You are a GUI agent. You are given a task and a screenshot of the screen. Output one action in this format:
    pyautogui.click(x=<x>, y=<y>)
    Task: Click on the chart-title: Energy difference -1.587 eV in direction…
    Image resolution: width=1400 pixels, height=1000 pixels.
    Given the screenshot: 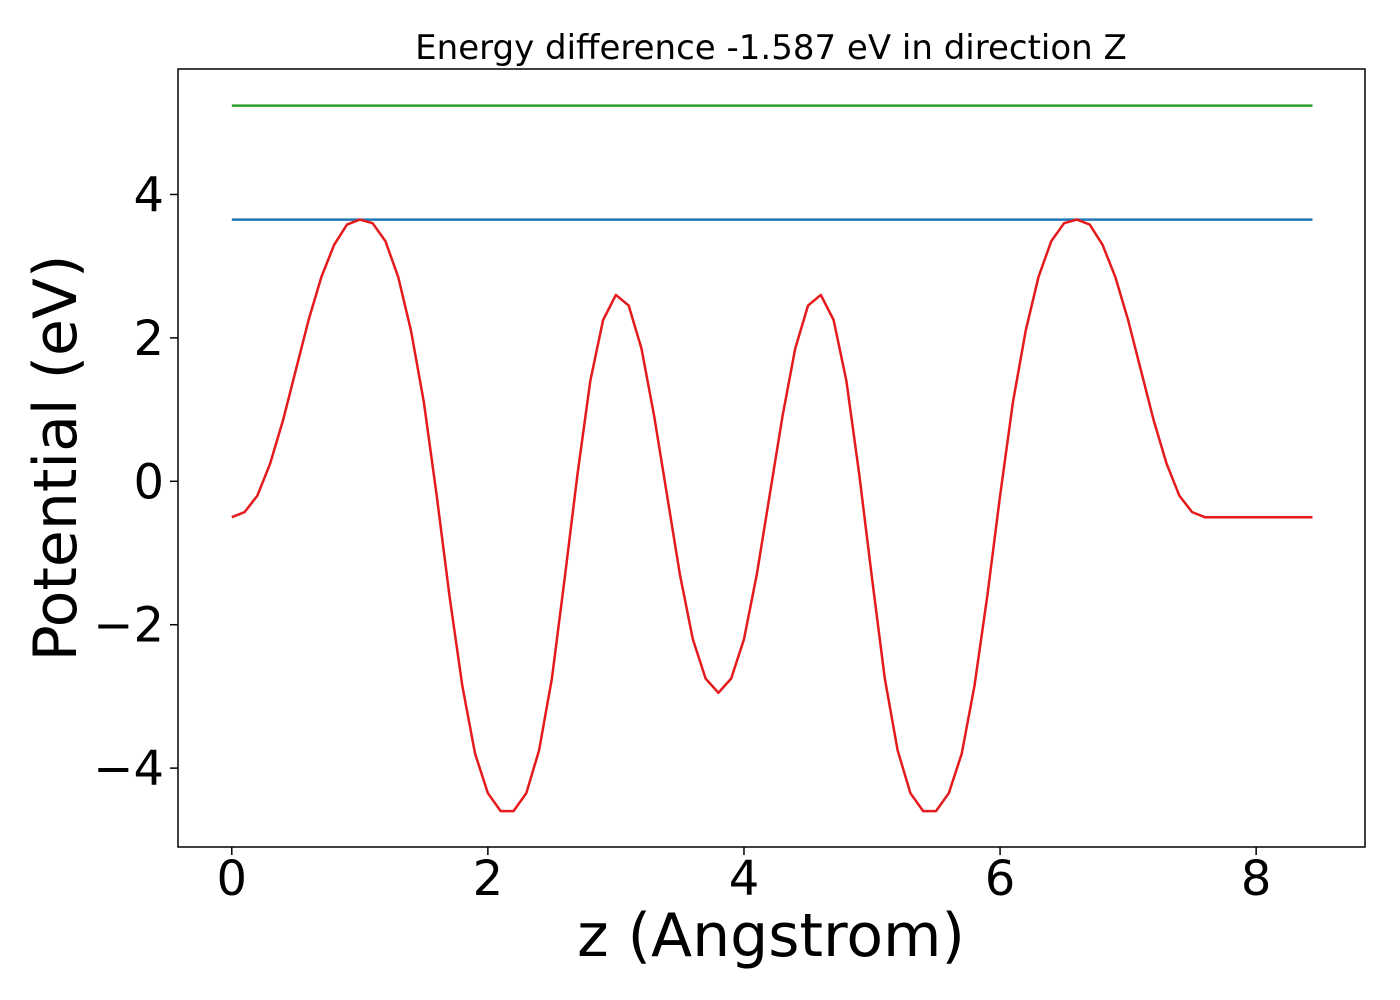 What is the action you would take?
    pyautogui.click(x=771, y=48)
    